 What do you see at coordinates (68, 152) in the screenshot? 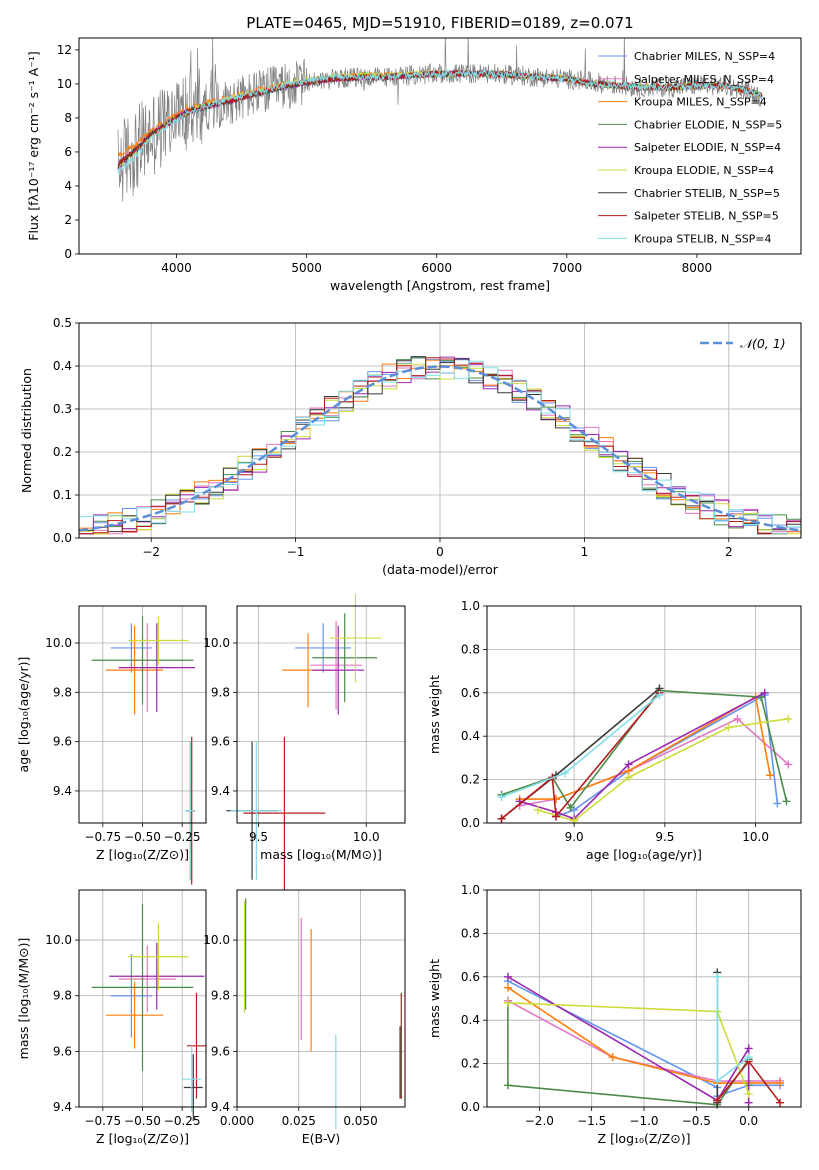
I see `y-tick-label: 6` at bounding box center [68, 152].